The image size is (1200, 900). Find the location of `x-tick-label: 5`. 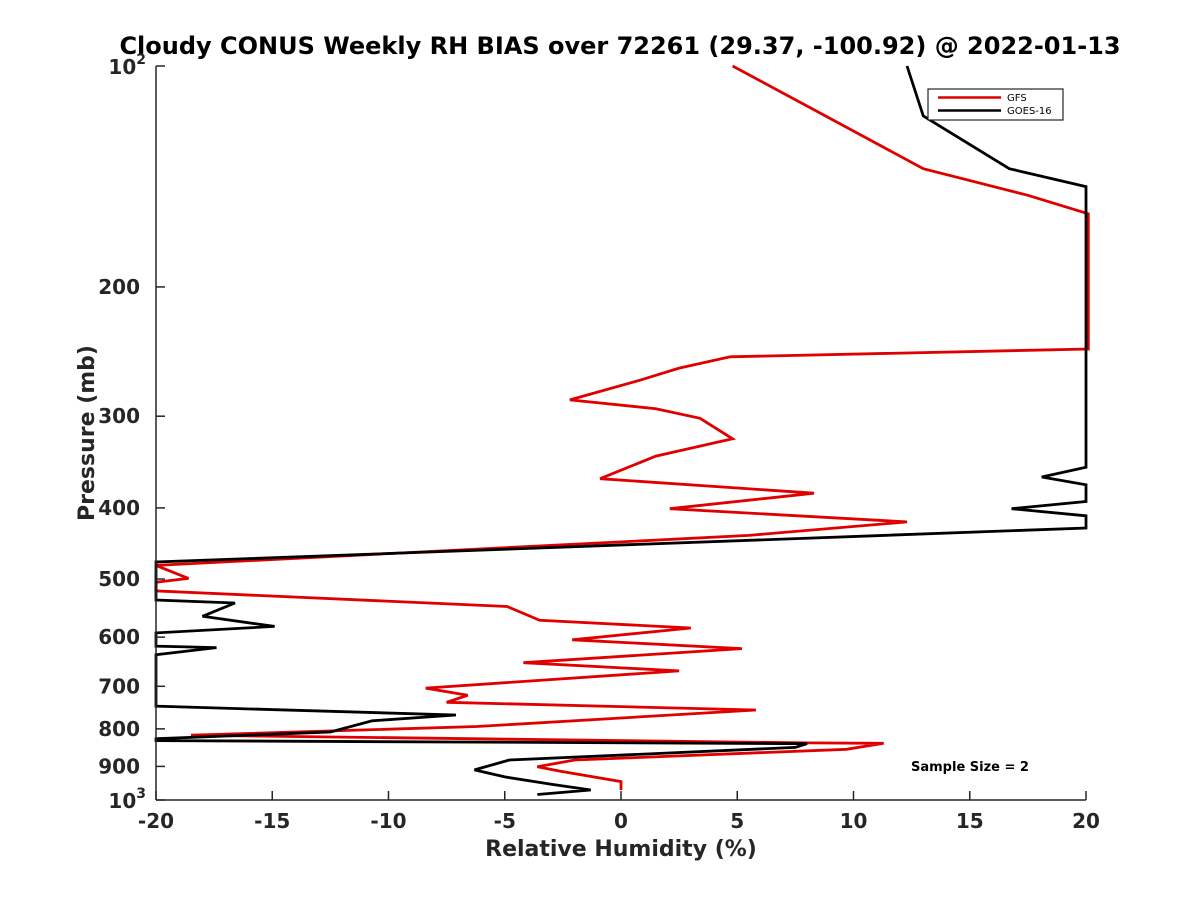

x-tick-label: 5 is located at coordinates (737, 821).